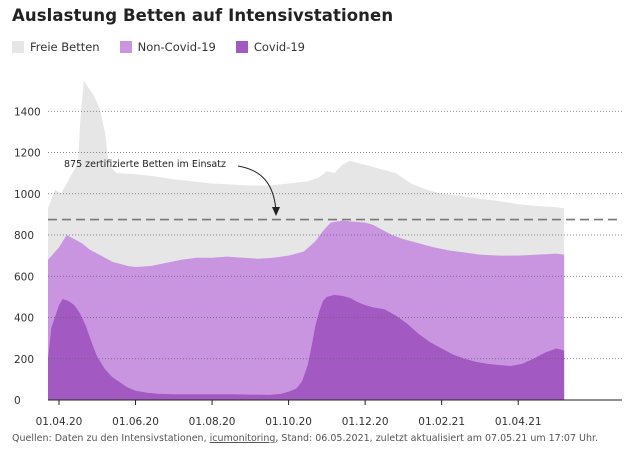 The image size is (635, 464). What do you see at coordinates (27, 154) in the screenshot?
I see `y-tick-label-1200: 1200` at bounding box center [27, 154].